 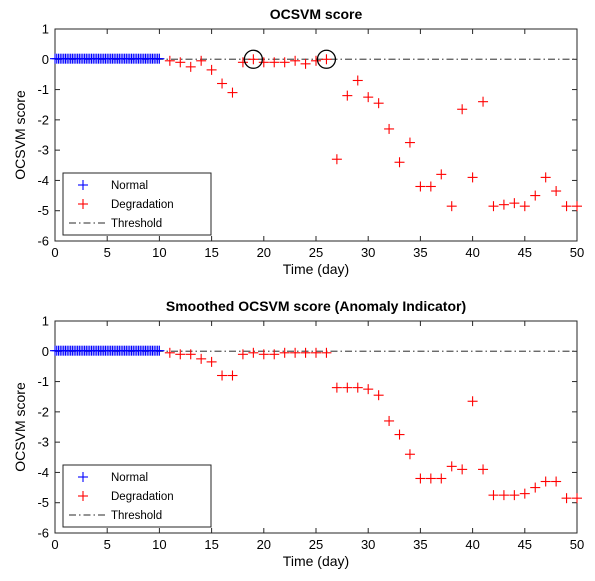 What do you see at coordinates (316, 269) in the screenshot?
I see `x-axis-label: Time (day)` at bounding box center [316, 269].